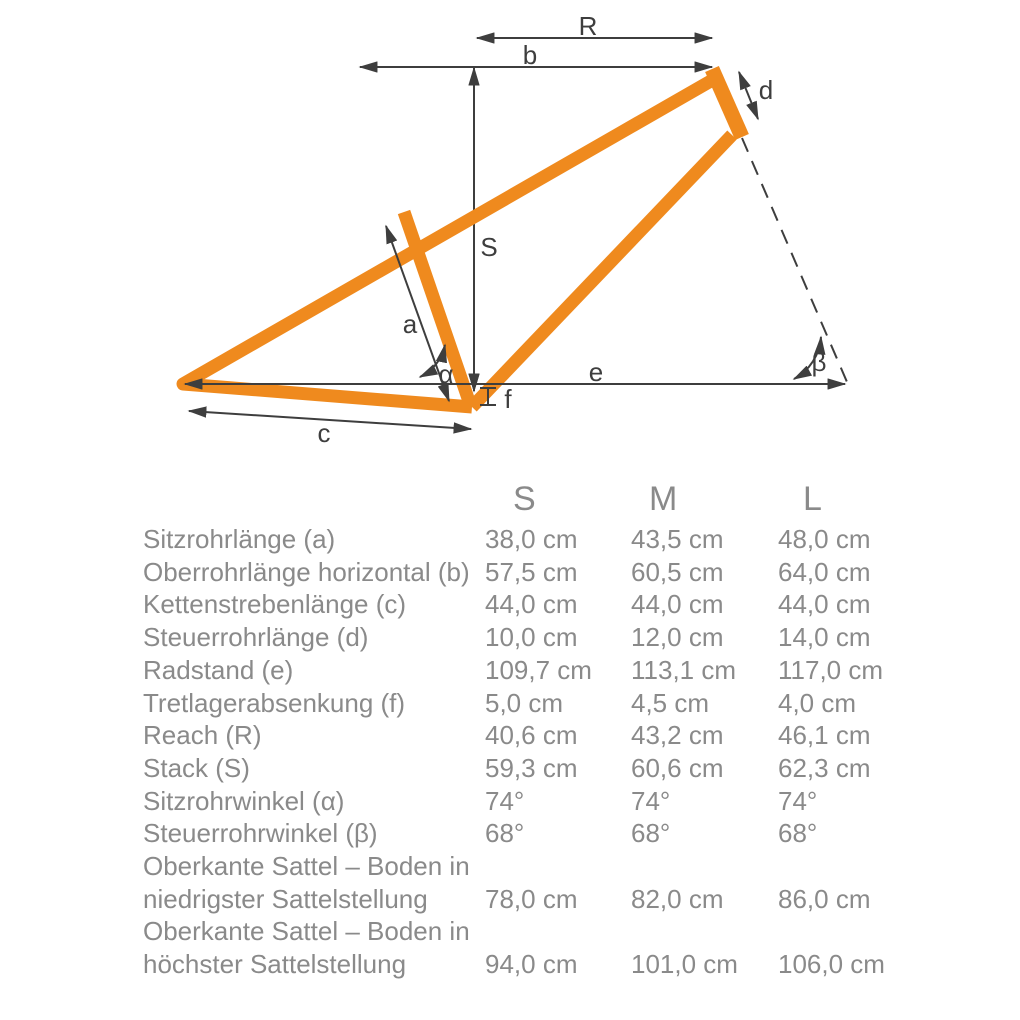 Image resolution: width=1020 pixels, height=1020 pixels. What do you see at coordinates (602, 271) in the screenshot?
I see `down-tube` at bounding box center [602, 271].